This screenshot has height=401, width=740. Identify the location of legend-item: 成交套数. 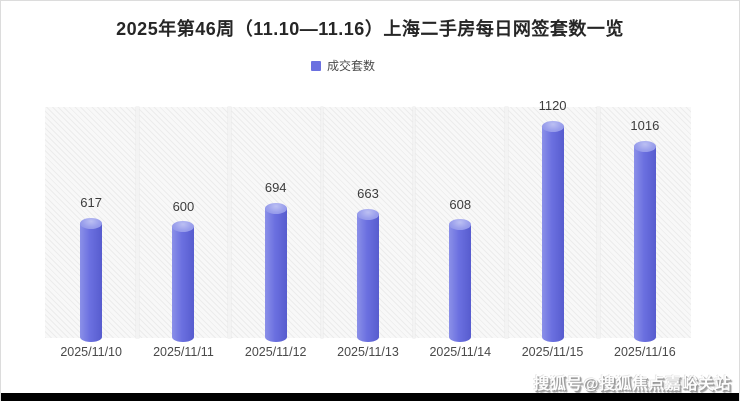
(343, 65).